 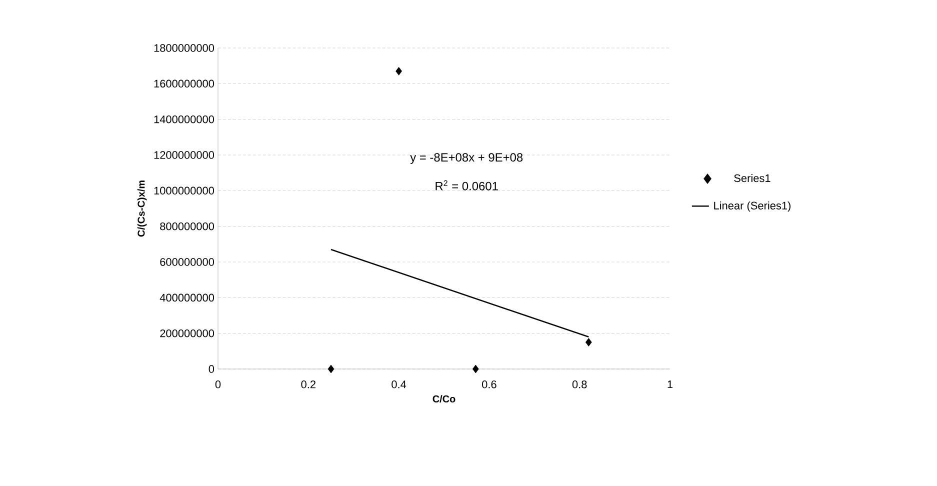 What do you see at coordinates (489, 384) in the screenshot?
I see `x-tick-label: 0.6` at bounding box center [489, 384].